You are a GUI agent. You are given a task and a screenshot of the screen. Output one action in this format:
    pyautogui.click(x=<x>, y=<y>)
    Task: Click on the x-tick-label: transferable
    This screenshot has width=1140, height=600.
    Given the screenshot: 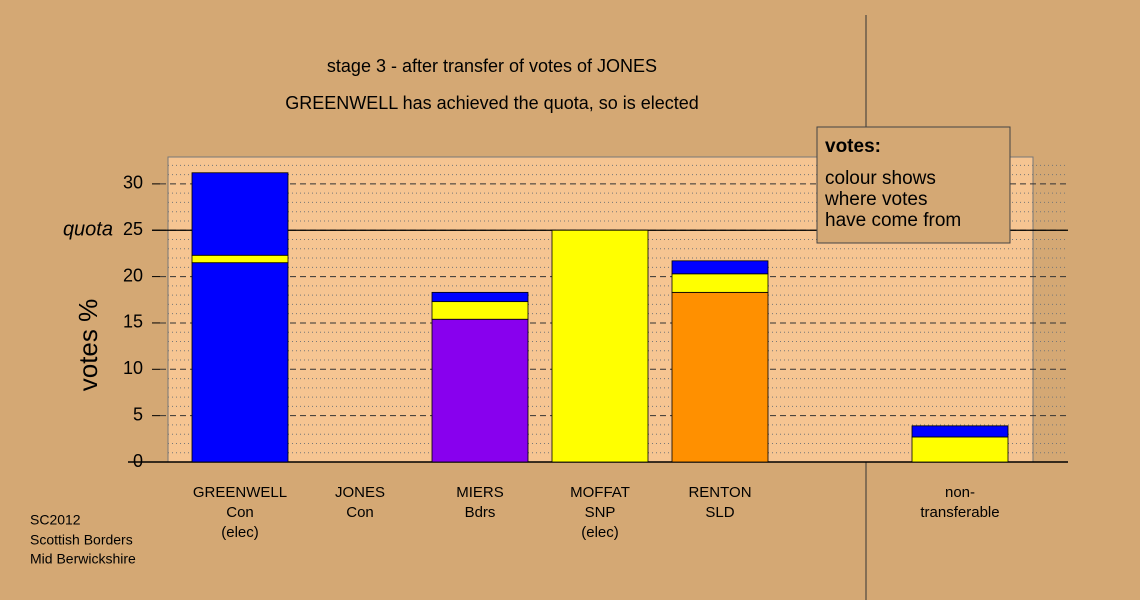 What is the action you would take?
    pyautogui.click(x=959, y=512)
    